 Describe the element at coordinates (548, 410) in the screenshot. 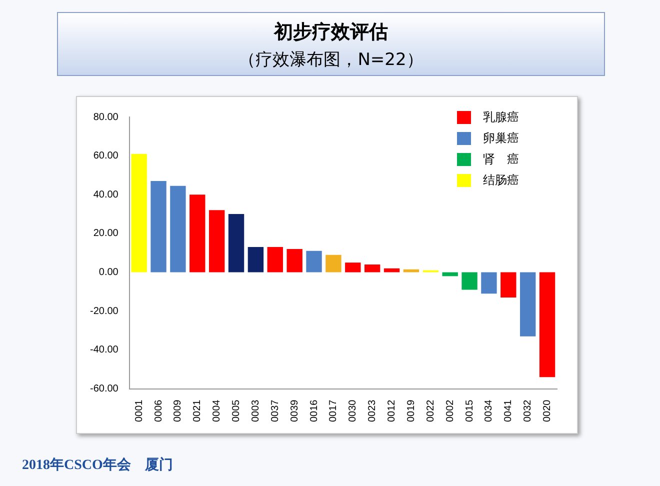

I see `x-tick-label: 0020` at that location.